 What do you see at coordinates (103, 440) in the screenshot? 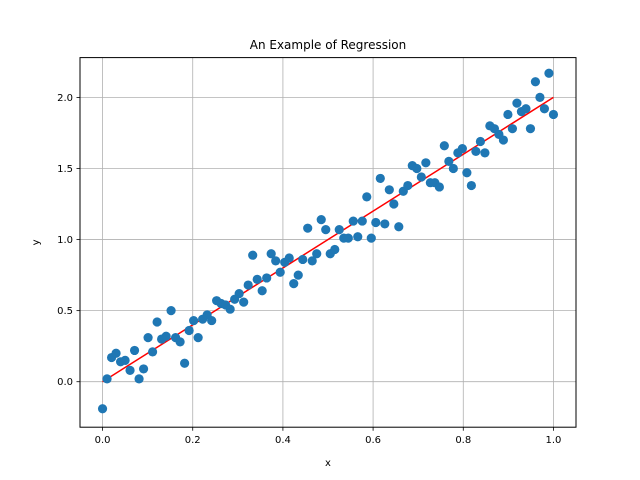
I see `x-tick-label: 0.0` at bounding box center [103, 440].